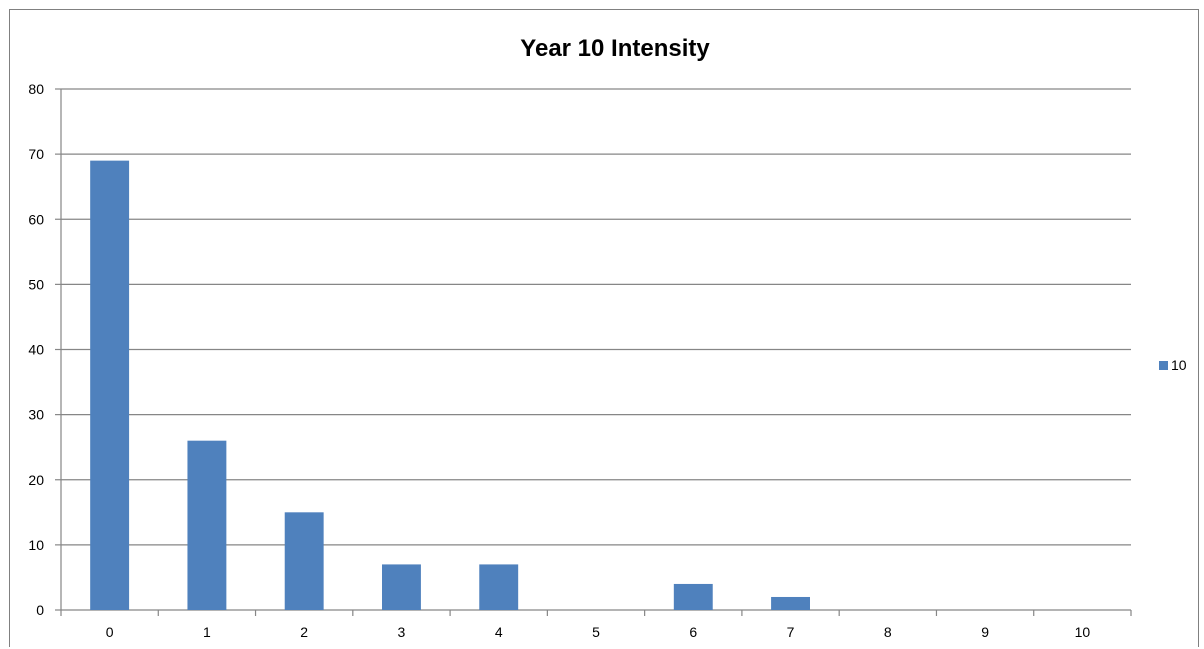  I want to click on y-tick-label: 10, so click(36, 545).